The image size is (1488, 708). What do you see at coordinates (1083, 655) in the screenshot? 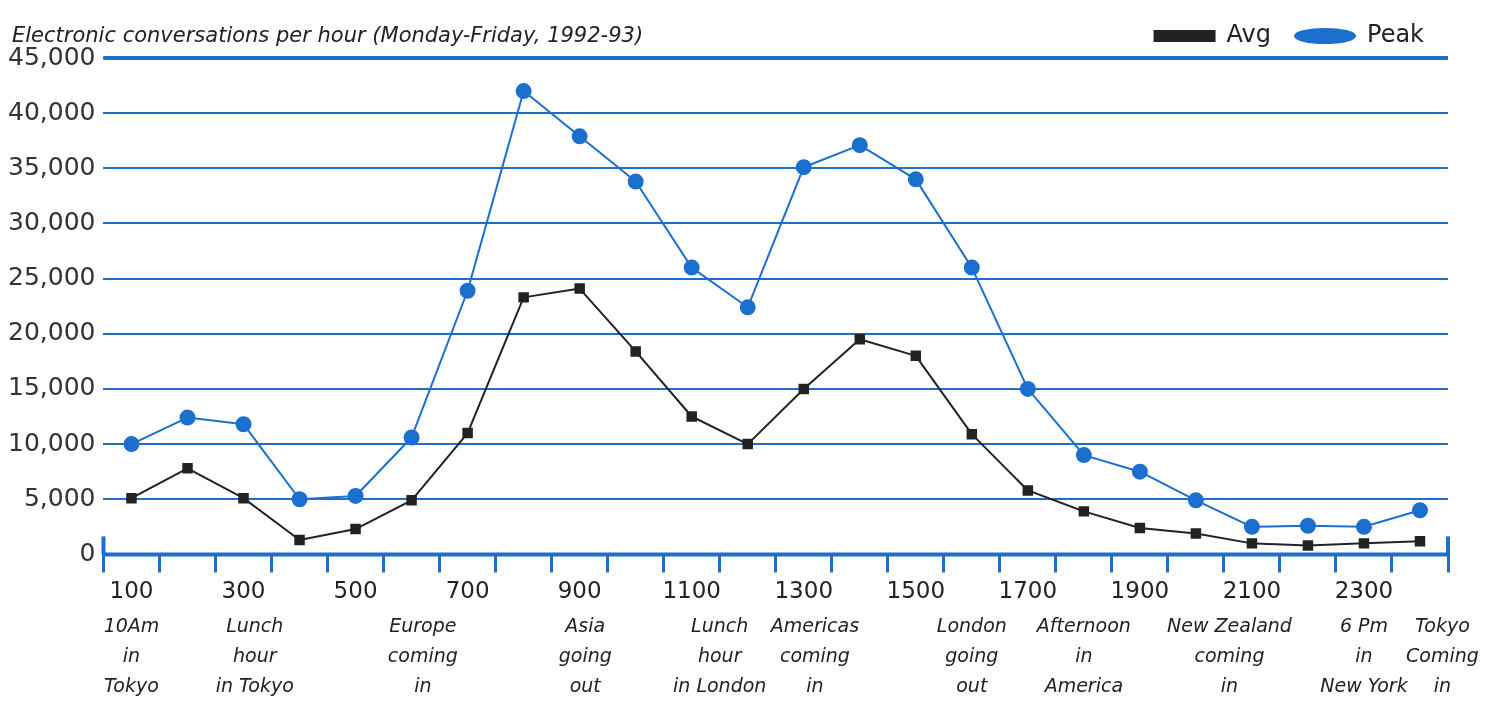
I see `text: Afternoon in America` at bounding box center [1083, 655].